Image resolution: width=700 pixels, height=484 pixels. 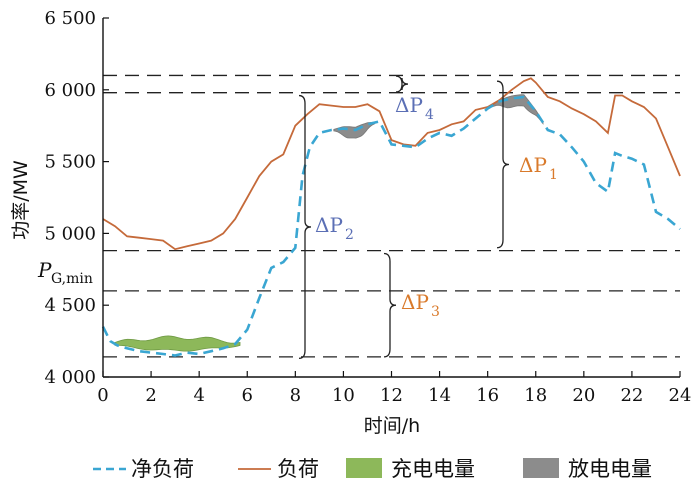 What do you see at coordinates (150, 395) in the screenshot?
I see `x-tick-label: 2` at bounding box center [150, 395].